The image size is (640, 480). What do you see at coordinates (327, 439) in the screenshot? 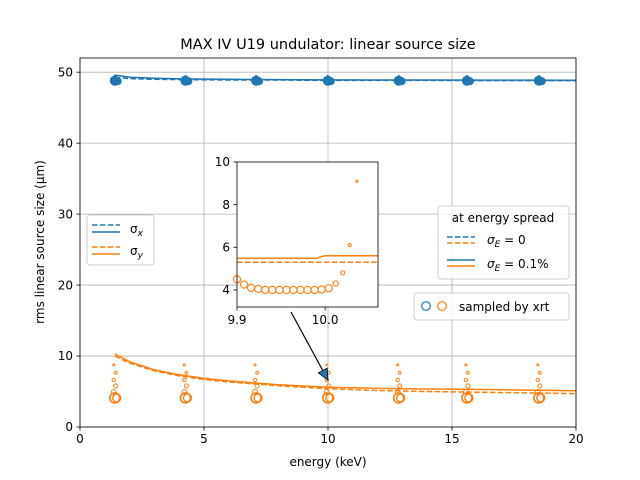
I see `x-tick-label: 10` at bounding box center [327, 439].